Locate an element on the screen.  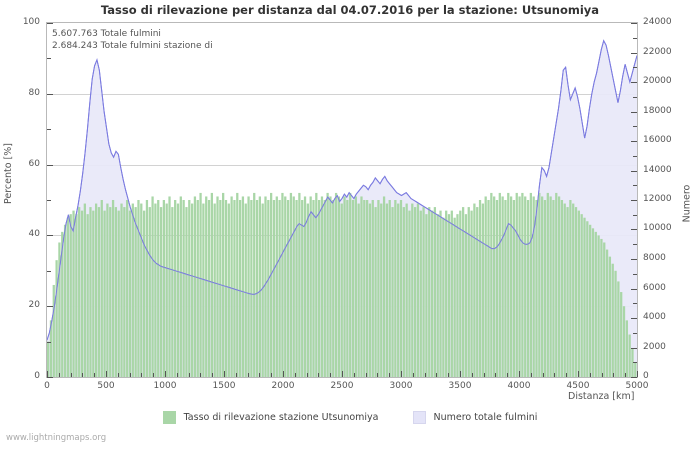
y-right-tick-2000: 2000 is located at coordinates (654, 347).